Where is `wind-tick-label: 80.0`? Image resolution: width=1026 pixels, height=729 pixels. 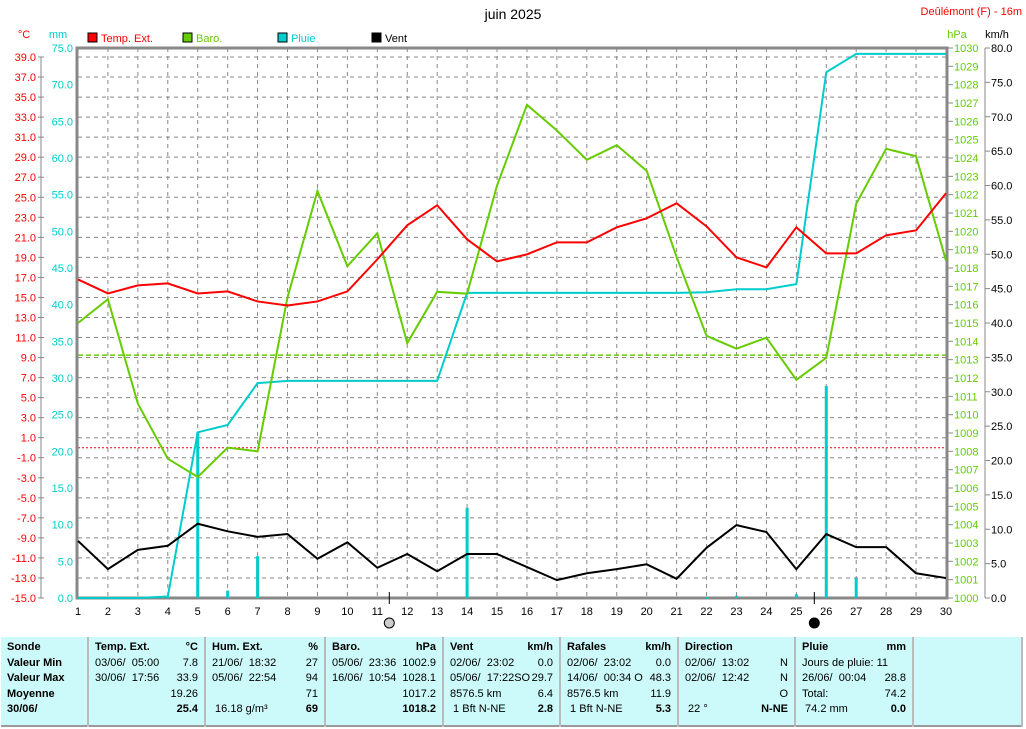 wind-tick-label: 80.0 is located at coordinates (1001, 49).